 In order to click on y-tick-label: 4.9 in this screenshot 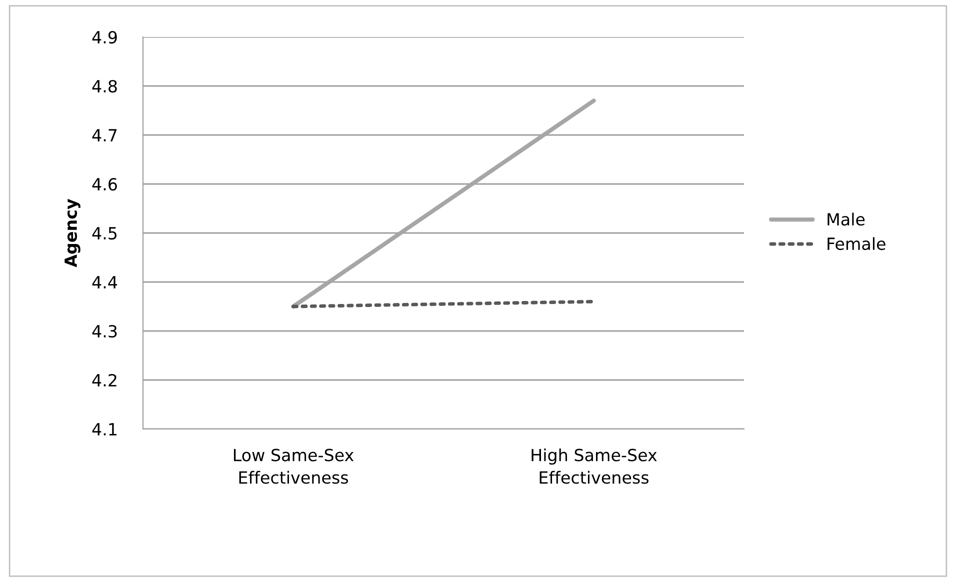, I will do `click(104, 37)`.